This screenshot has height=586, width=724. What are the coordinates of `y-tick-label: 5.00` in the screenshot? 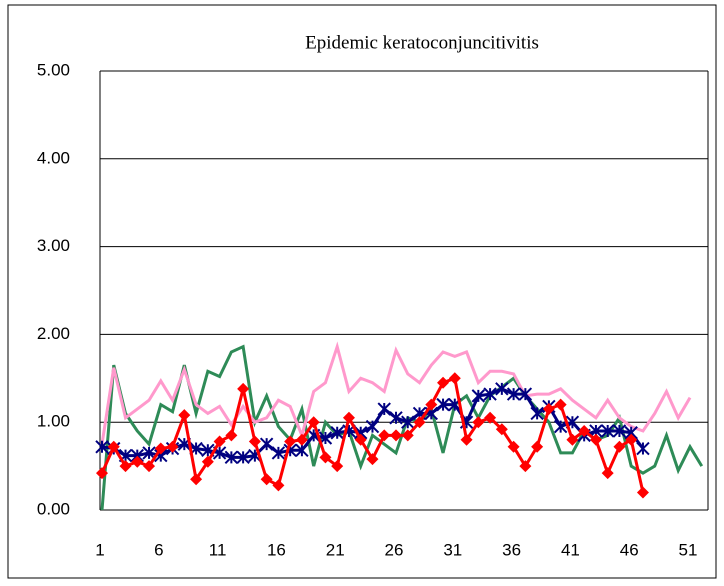 It's located at (53, 69).